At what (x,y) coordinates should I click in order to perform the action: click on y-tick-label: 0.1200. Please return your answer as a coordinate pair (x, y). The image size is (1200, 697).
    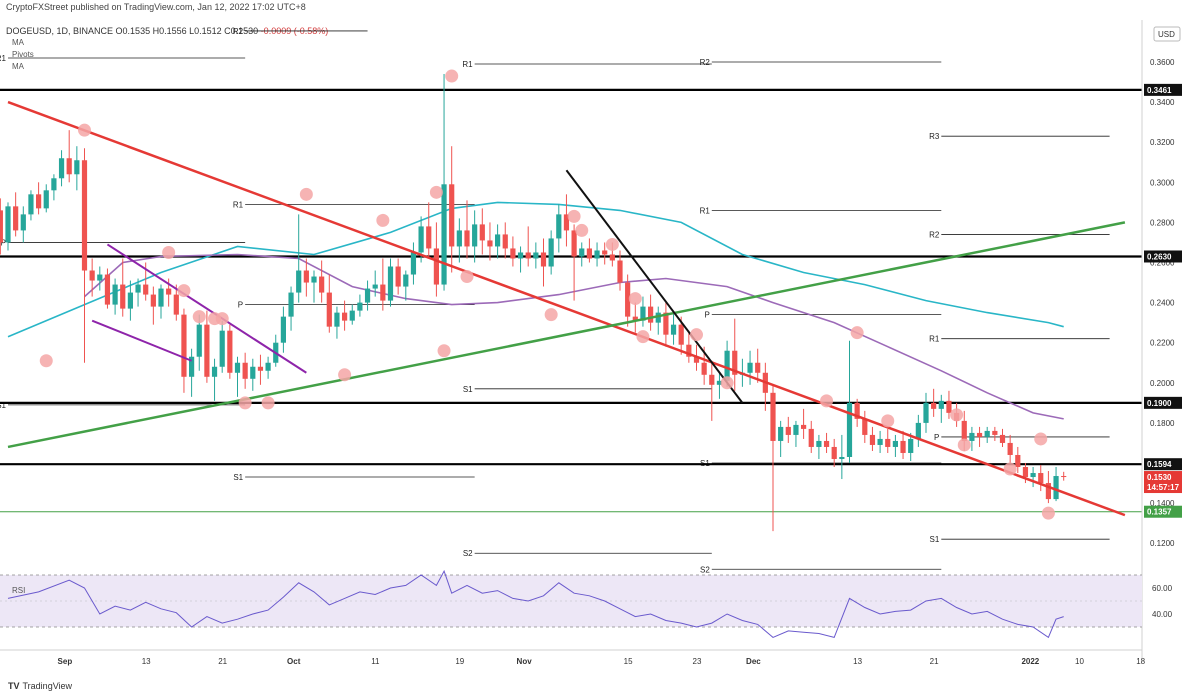
    Looking at the image, I should click on (1162, 543).